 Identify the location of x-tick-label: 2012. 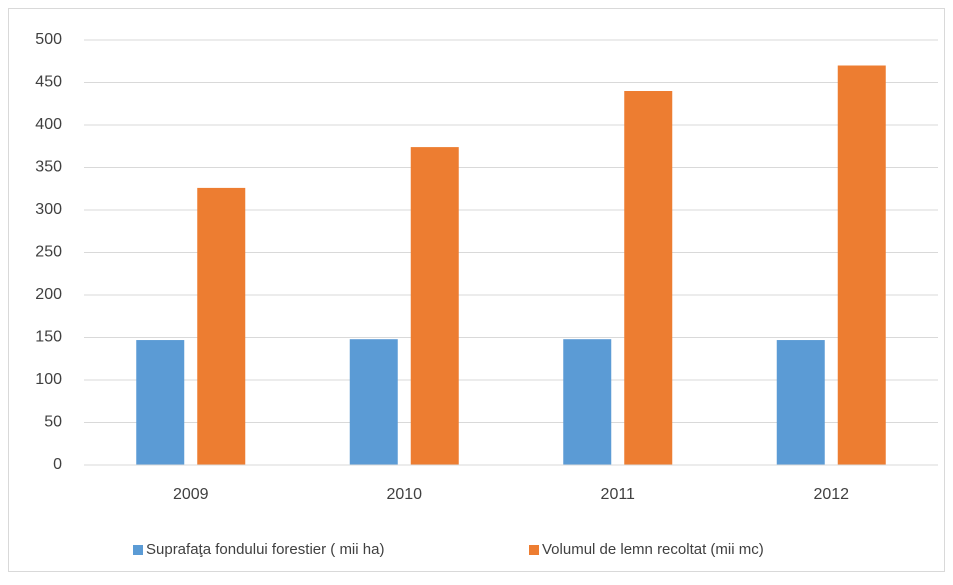
(831, 494).